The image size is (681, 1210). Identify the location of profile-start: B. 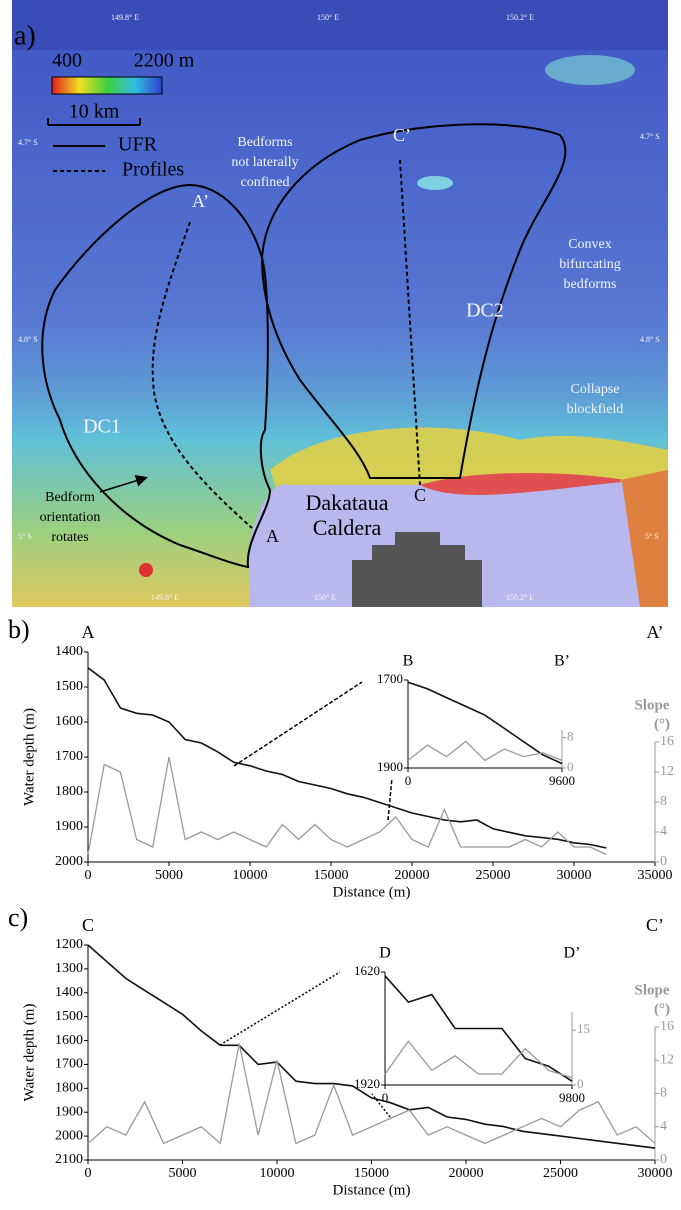
(408, 661).